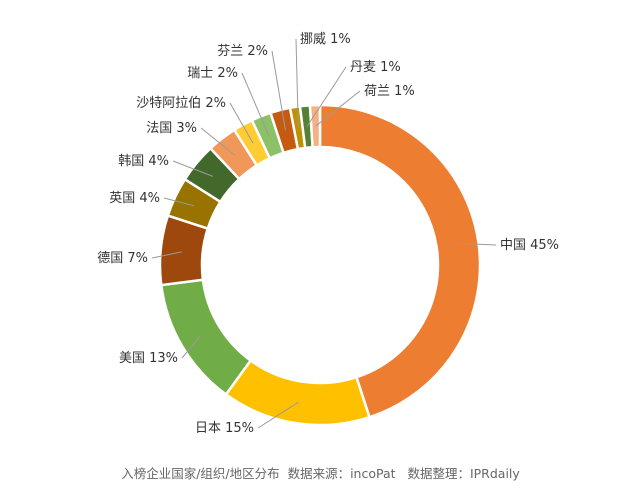  What do you see at coordinates (241, 123) in the screenshot?
I see `leader-line-saudi-arabia` at bounding box center [241, 123].